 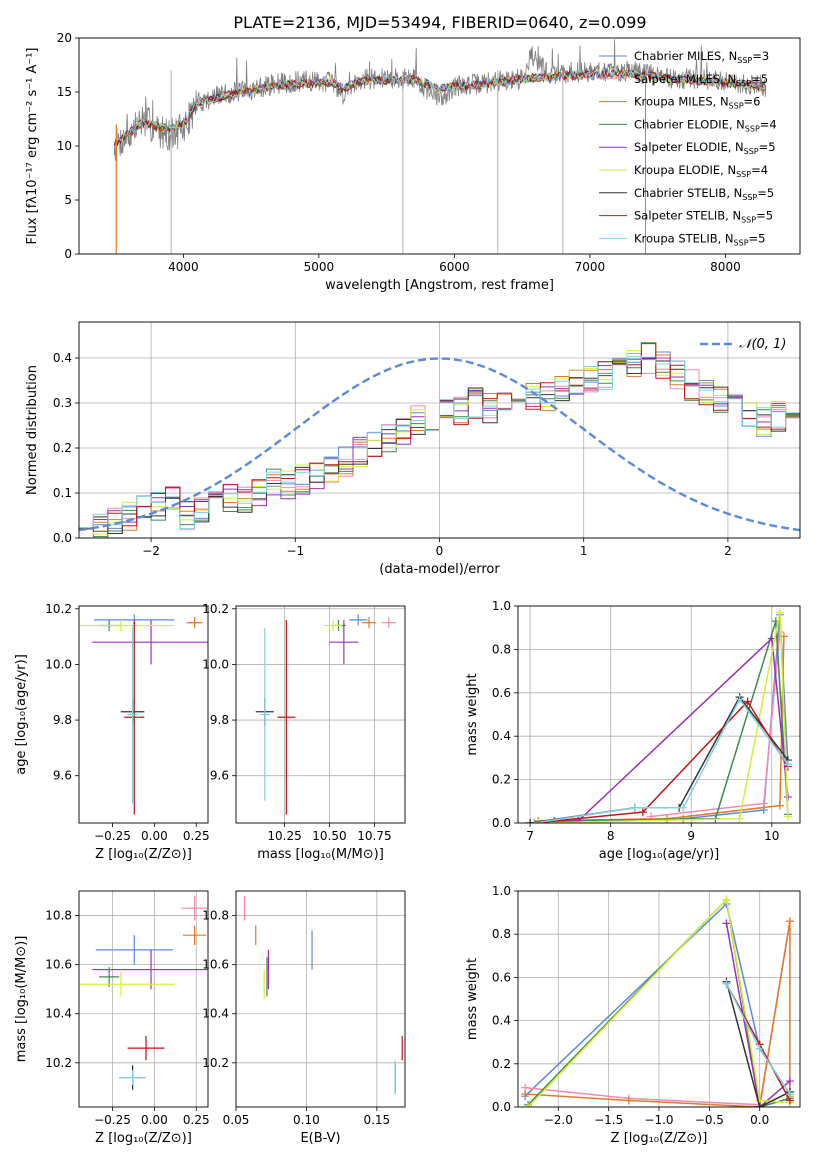 I want to click on panel-mass-vs-ebv: 0.05 0.10 0.15 10.2 10.4 10.6 10.8 E(B-V), so click(x=304, y=1018).